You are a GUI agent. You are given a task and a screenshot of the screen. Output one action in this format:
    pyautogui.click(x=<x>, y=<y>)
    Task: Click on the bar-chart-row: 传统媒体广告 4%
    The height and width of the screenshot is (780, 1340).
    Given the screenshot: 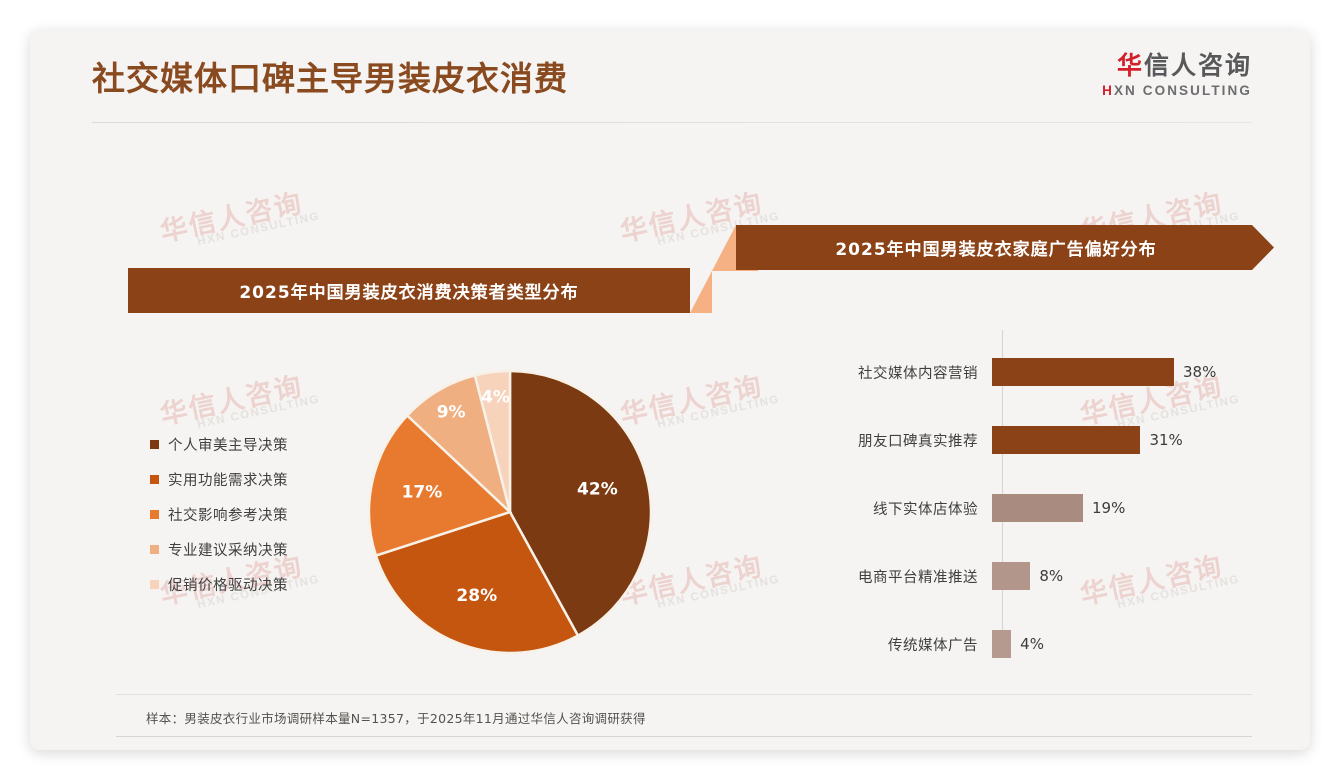 What is the action you would take?
    pyautogui.click(x=1000, y=644)
    